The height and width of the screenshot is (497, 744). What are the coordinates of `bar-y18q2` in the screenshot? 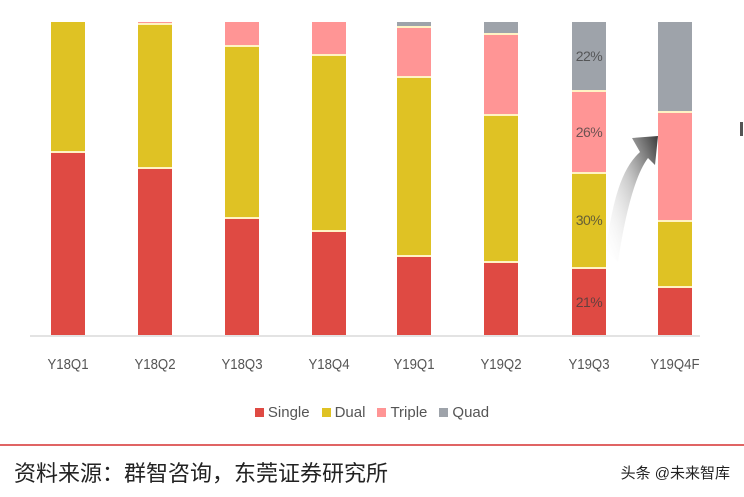 It's located at (155, 178).